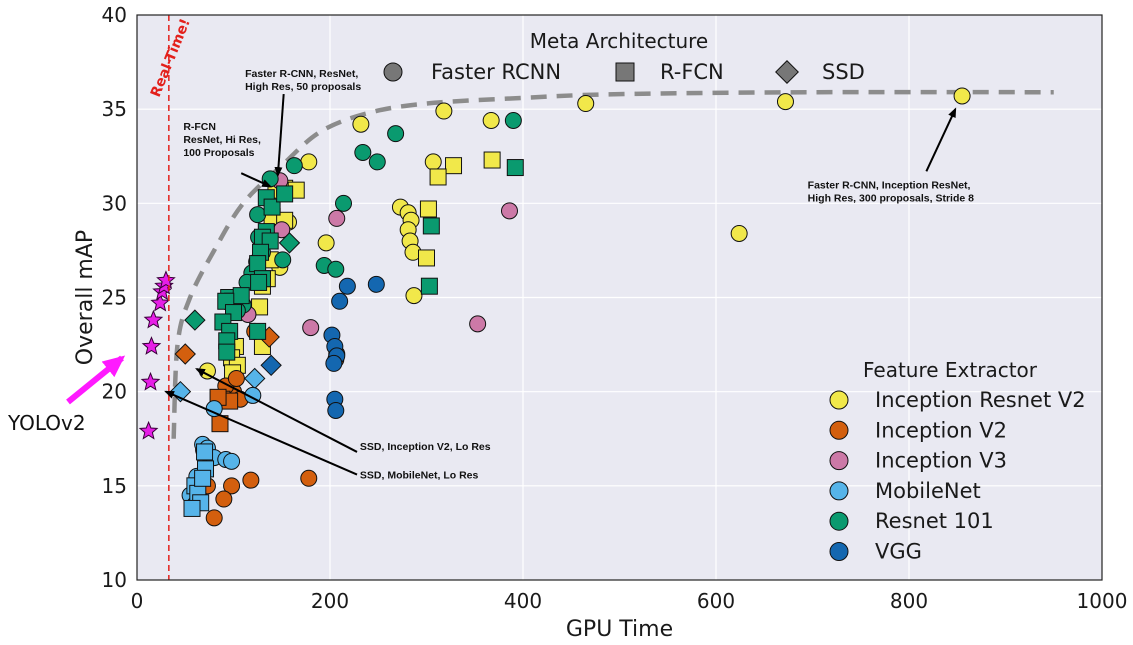 The height and width of the screenshot is (645, 1133). I want to click on feature-extractor-legend-title: Feature Extractor, so click(950, 370).